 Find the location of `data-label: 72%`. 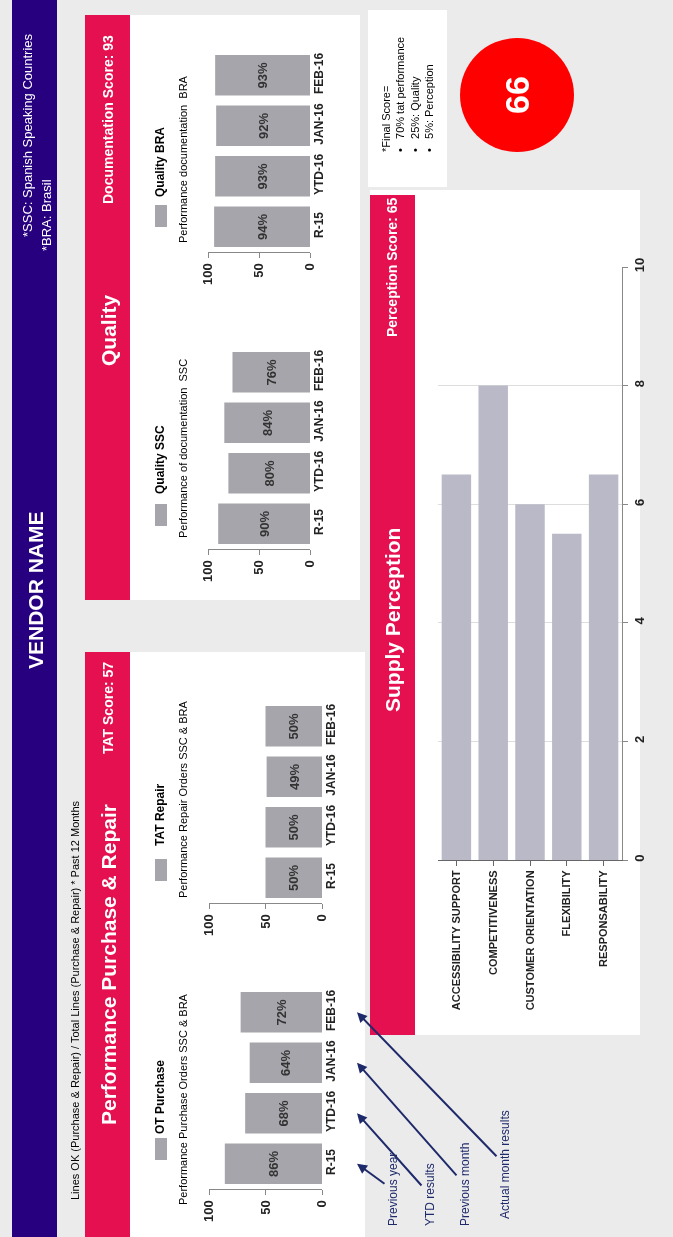

data-label: 72% is located at coordinates (281, 1012).